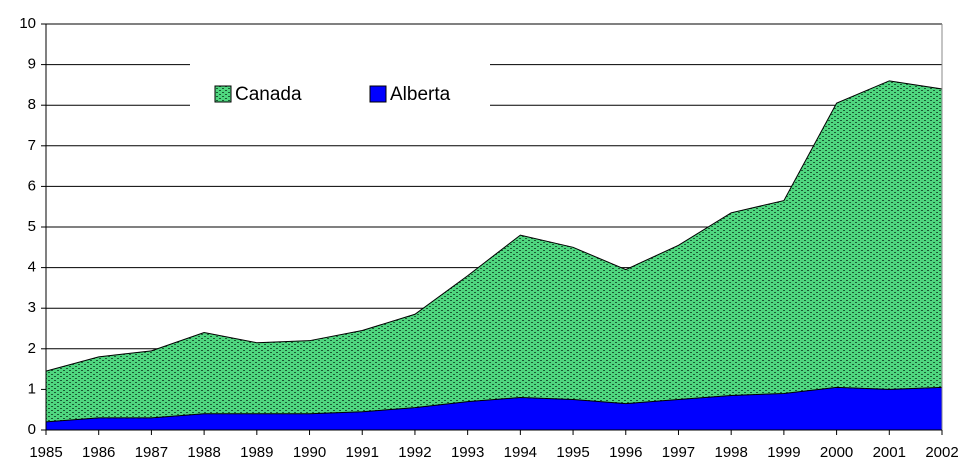 This screenshot has height=465, width=969. What do you see at coordinates (98, 452) in the screenshot?
I see `x-tick-label: 1986` at bounding box center [98, 452].